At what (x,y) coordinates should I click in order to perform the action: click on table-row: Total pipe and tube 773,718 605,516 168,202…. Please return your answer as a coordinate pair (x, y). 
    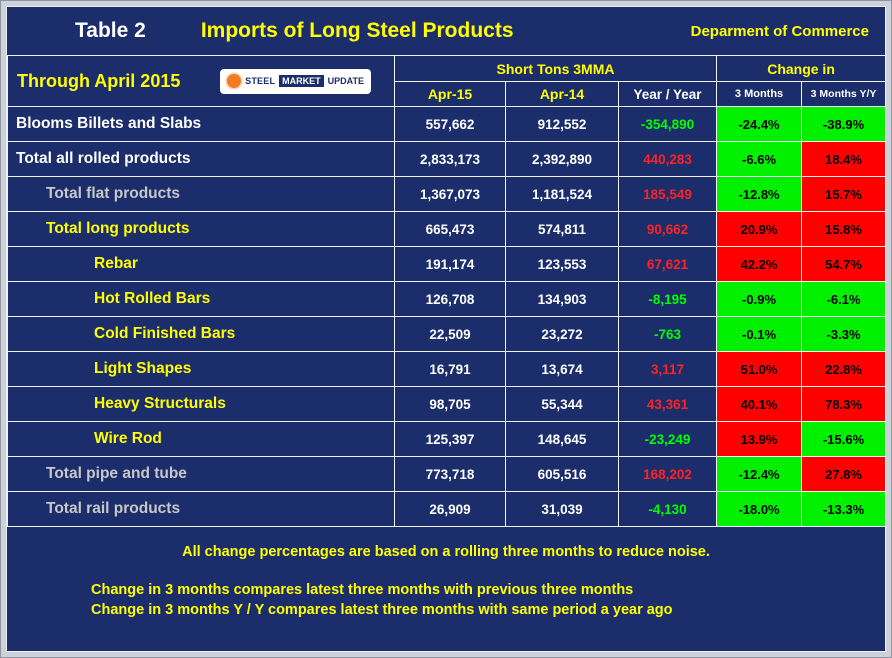
    Looking at the image, I should click on (446, 474).